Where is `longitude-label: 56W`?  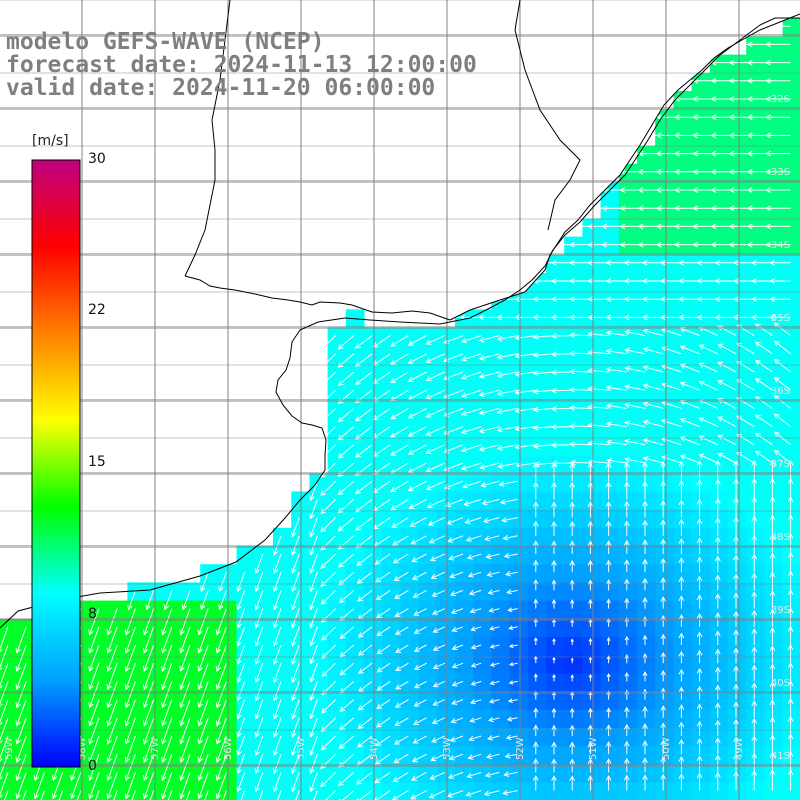 longitude-label: 56W is located at coordinates (228, 748).